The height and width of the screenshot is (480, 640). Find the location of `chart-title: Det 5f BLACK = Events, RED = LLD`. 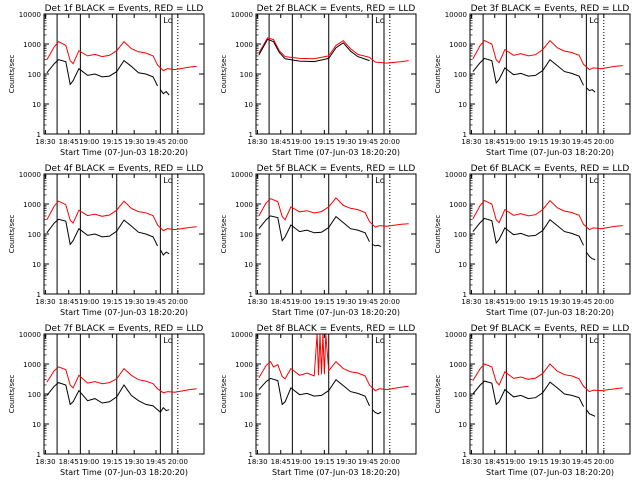

chart-title: Det 5f BLACK = Events, RED = LLD is located at coordinates (336, 169).